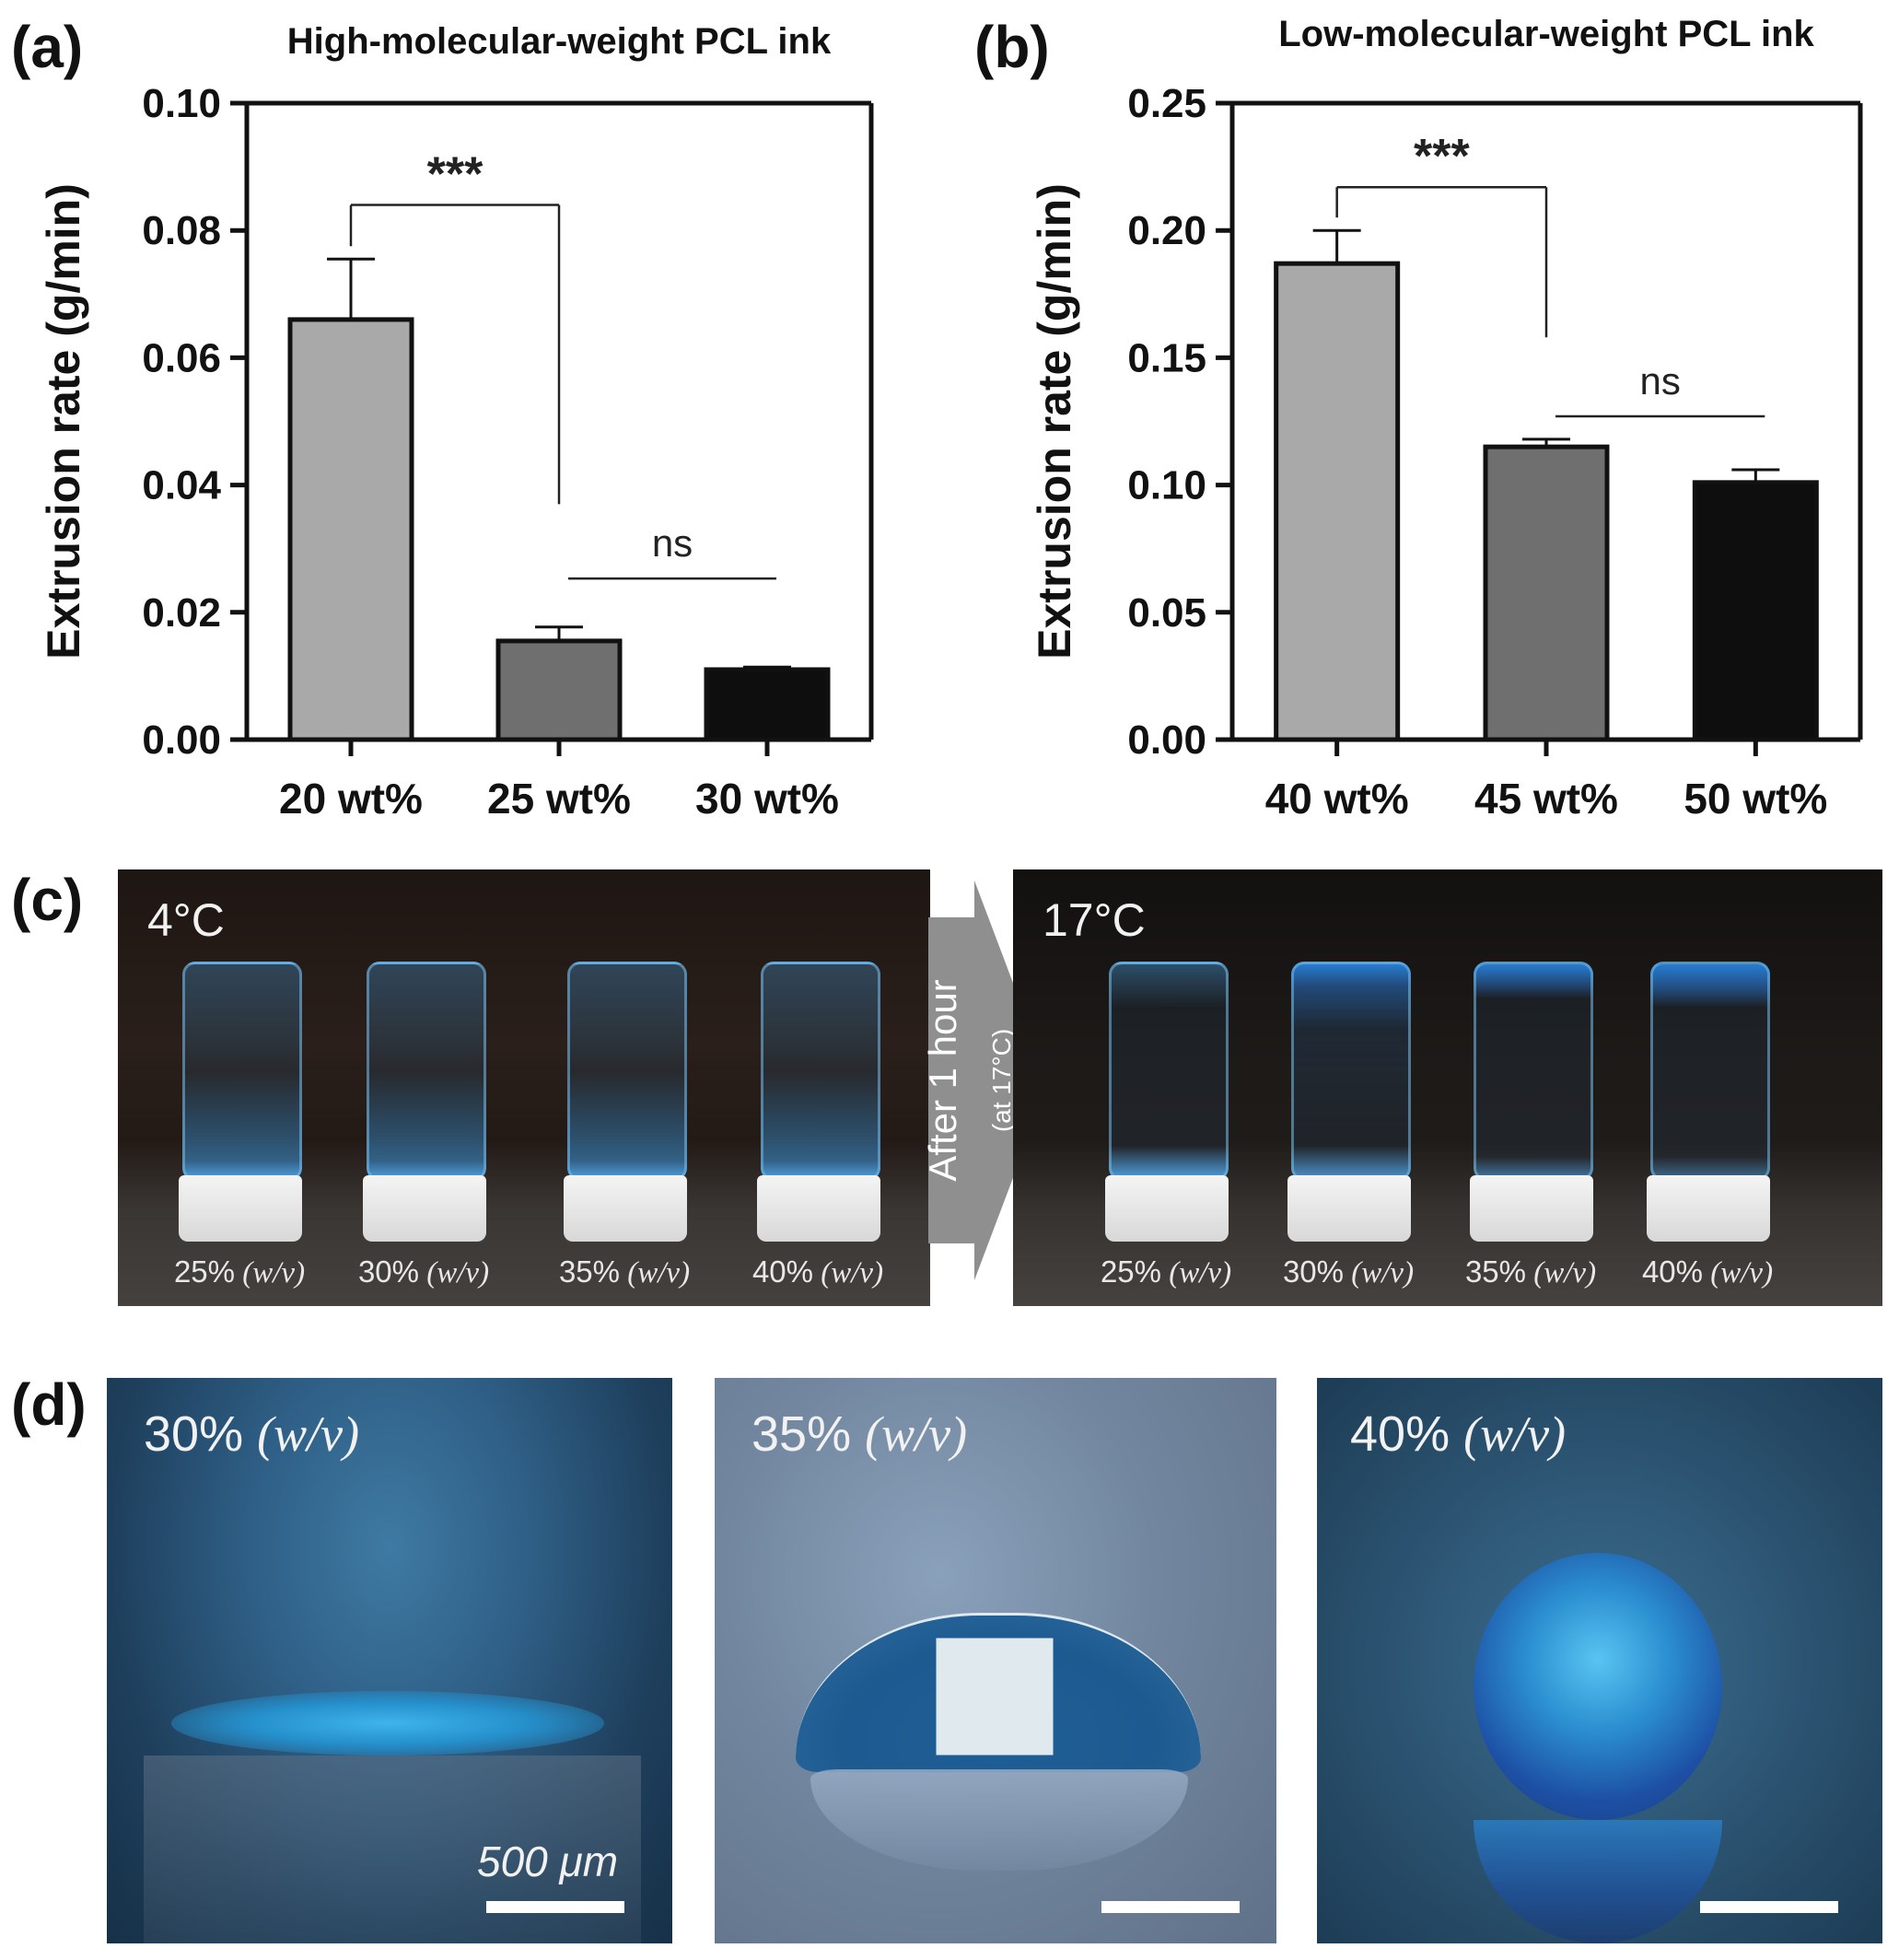 The height and width of the screenshot is (1960, 1899). I want to click on panel-letter-d: (d), so click(49, 1404).